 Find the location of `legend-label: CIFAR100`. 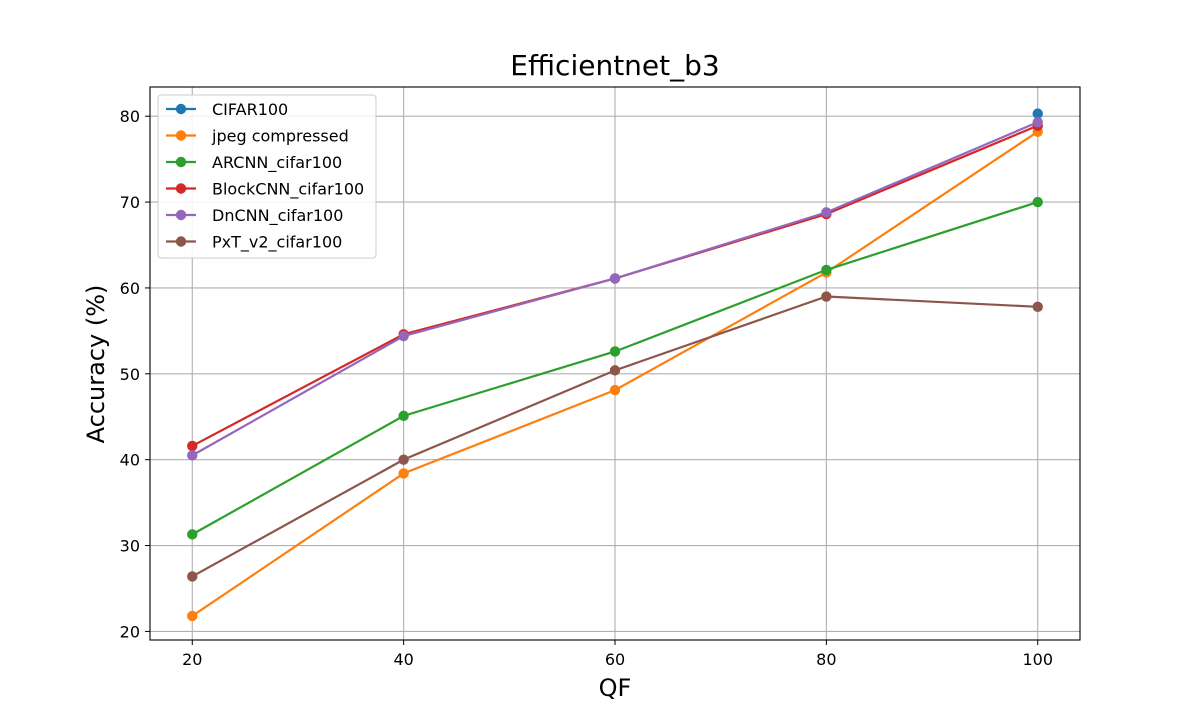

legend-label: CIFAR100 is located at coordinates (250, 109).